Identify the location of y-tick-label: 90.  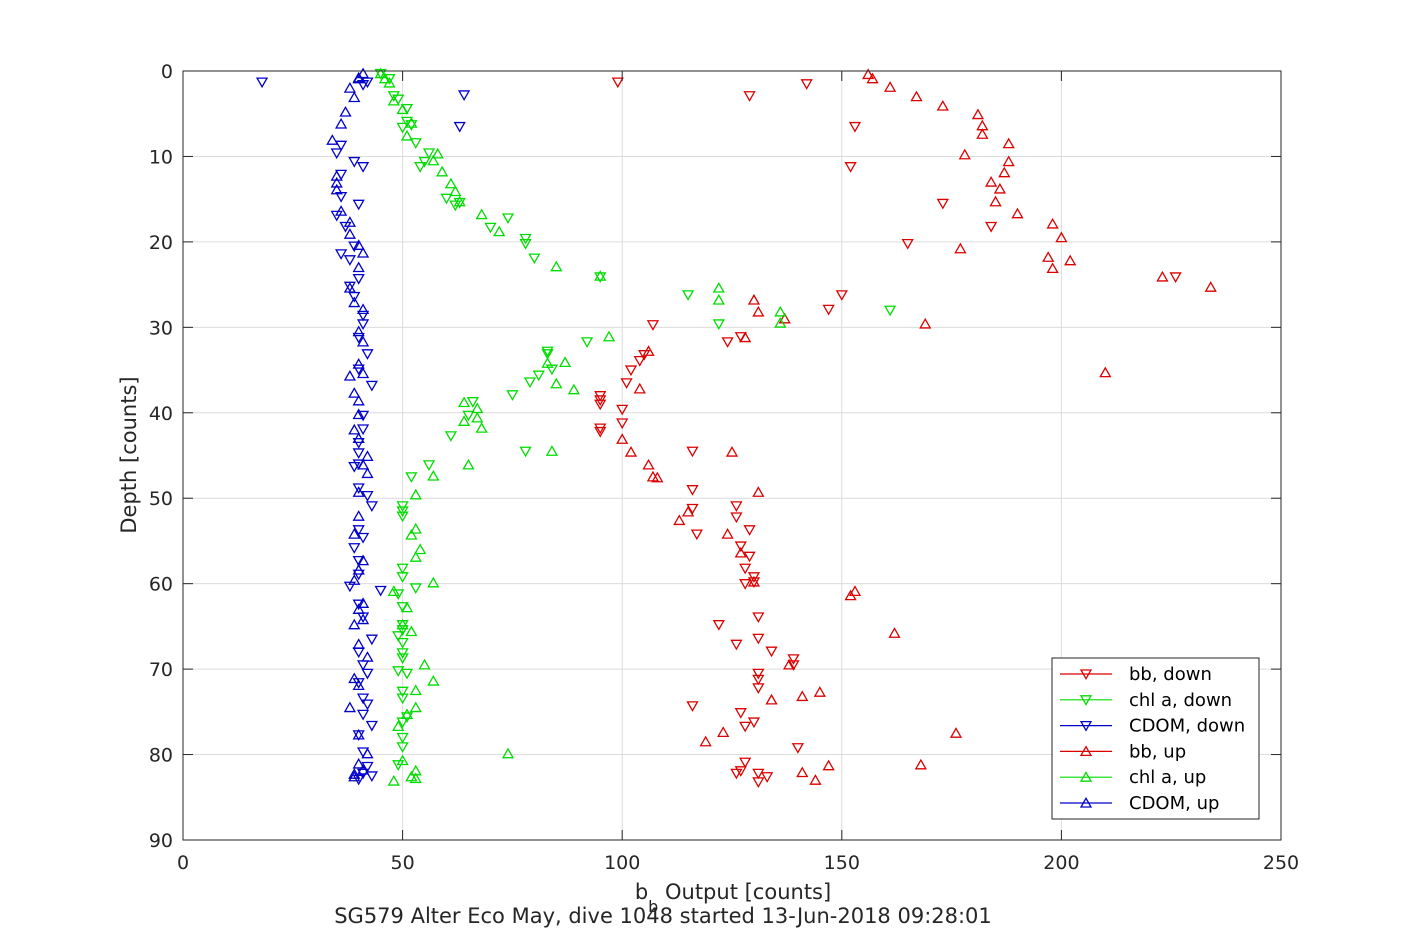
(161, 841).